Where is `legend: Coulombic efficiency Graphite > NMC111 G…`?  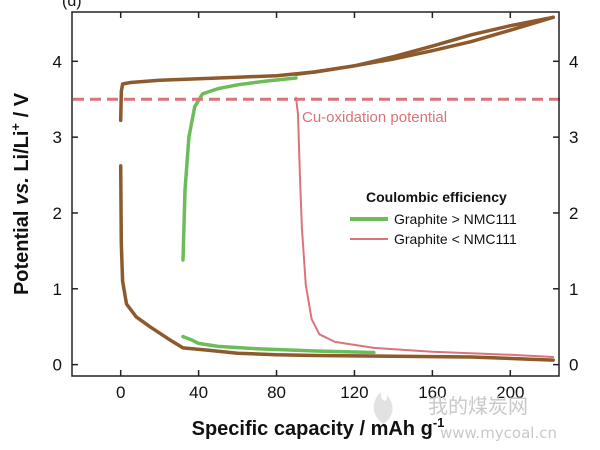
legend: Coulombic efficiency Graphite > NMC111 G… is located at coordinates (433, 218).